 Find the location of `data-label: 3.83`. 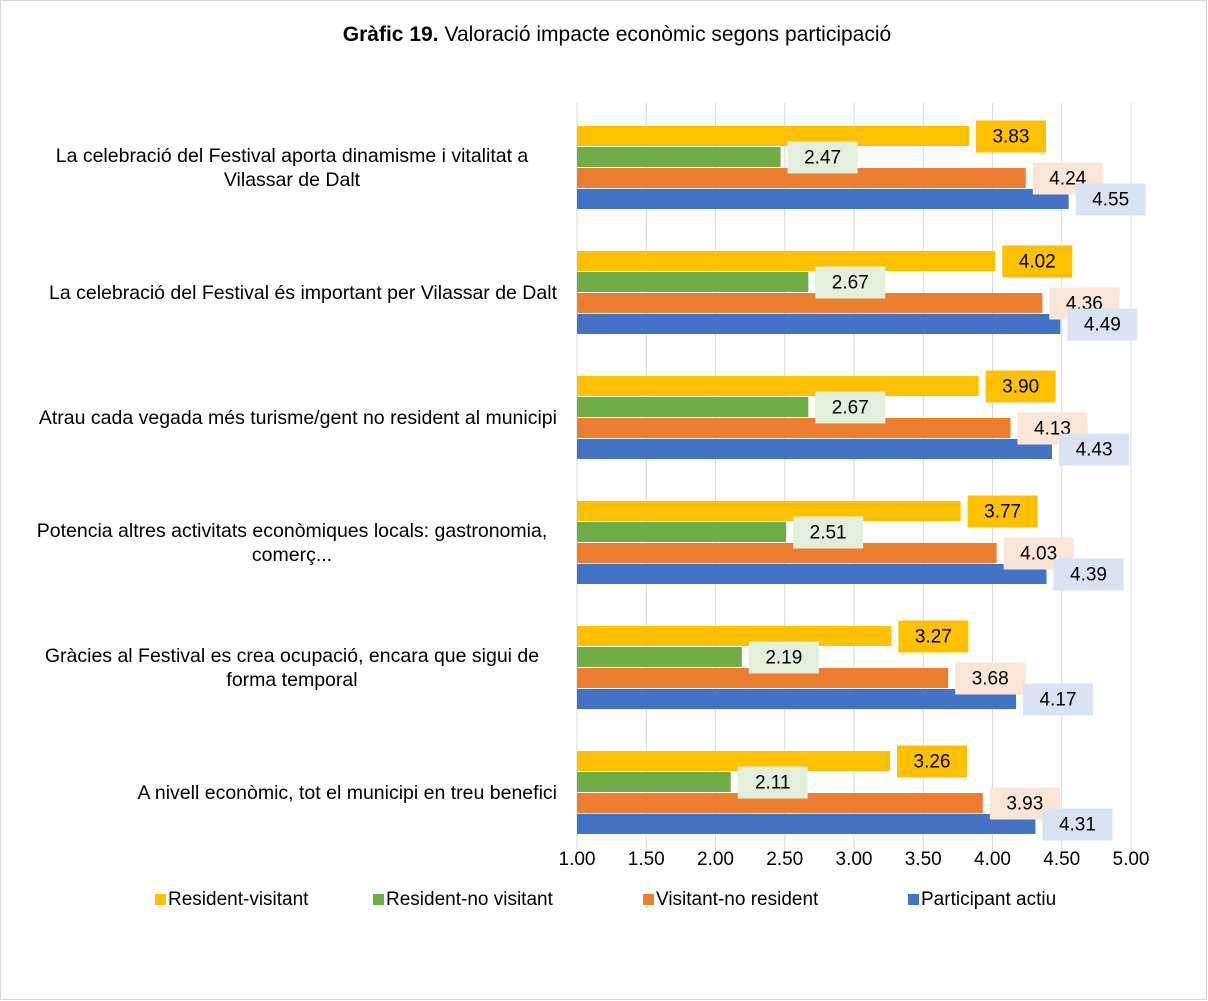

data-label: 3.83 is located at coordinates (1010, 137).